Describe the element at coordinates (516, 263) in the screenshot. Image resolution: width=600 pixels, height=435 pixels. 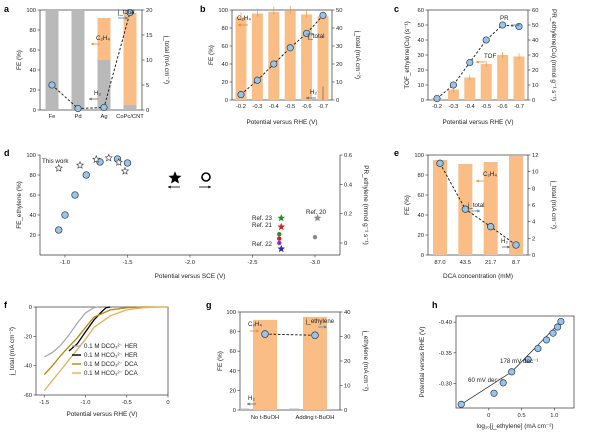
I see `x-tick-label: 8.7` at that location.